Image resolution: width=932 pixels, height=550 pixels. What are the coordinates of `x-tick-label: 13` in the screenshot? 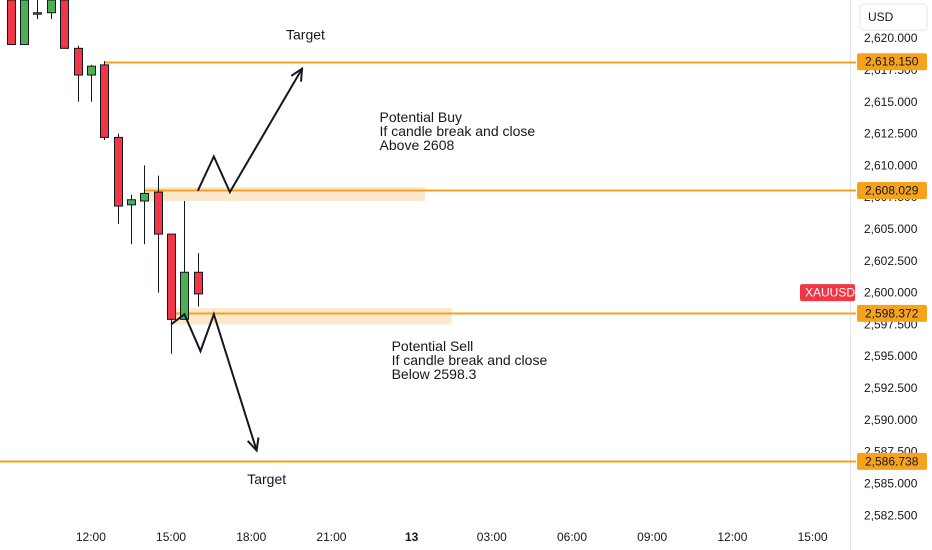 It's located at (412, 537).